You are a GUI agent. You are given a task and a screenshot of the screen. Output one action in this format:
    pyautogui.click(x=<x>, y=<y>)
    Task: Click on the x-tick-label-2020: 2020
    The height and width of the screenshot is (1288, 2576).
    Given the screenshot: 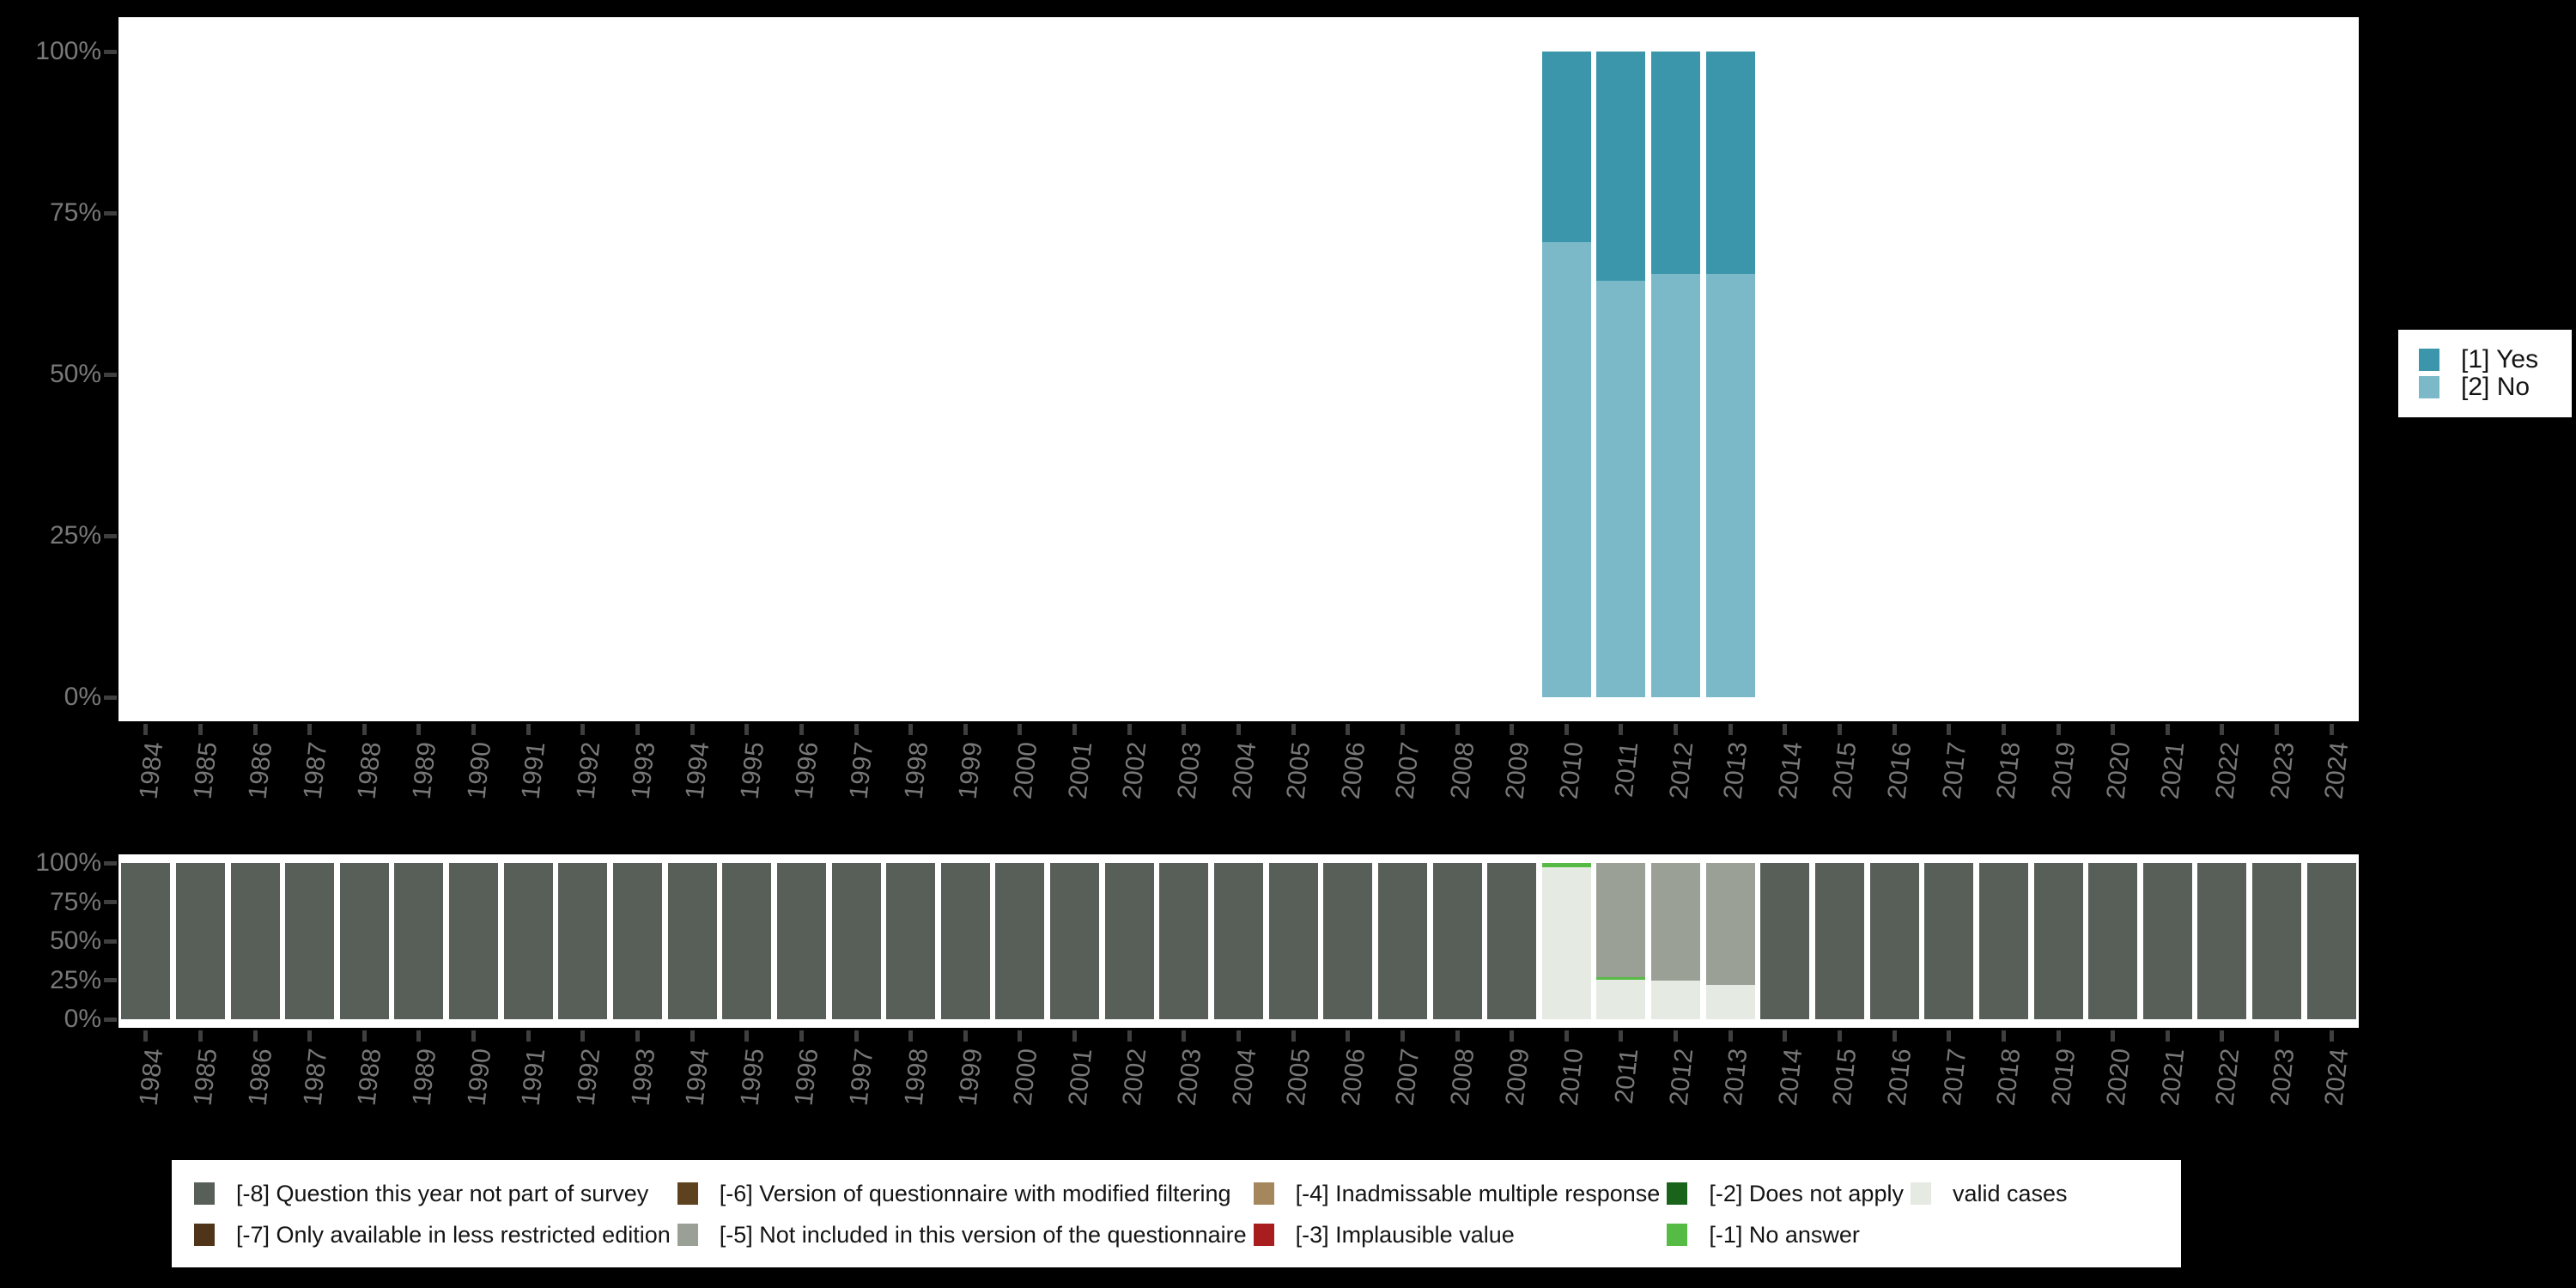 What is the action you would take?
    pyautogui.click(x=2119, y=770)
    